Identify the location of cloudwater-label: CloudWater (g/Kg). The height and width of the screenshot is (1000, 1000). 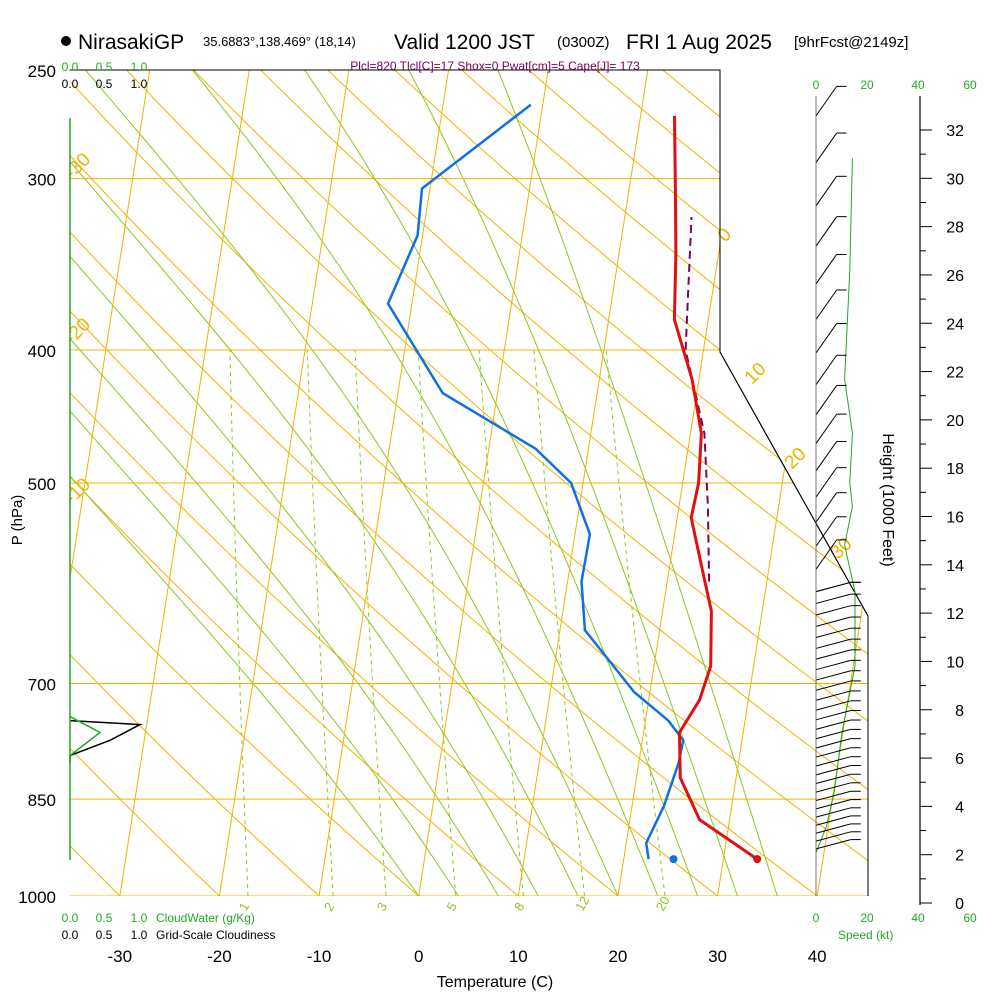
(205, 918).